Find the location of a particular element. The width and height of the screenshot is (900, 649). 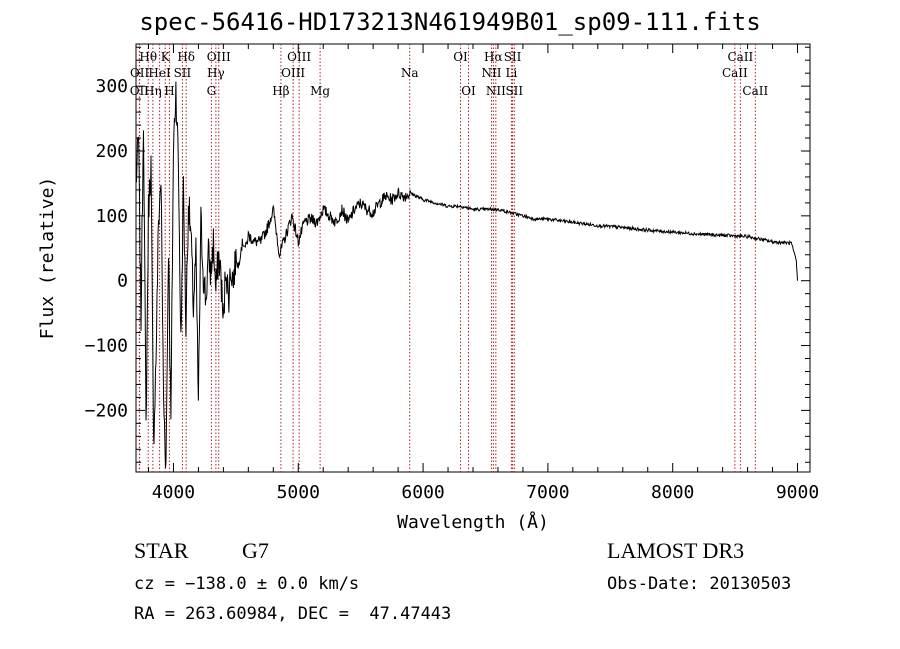

redshift-text: cz = −138.0 ± 0.0 km/s is located at coordinates (247, 584).